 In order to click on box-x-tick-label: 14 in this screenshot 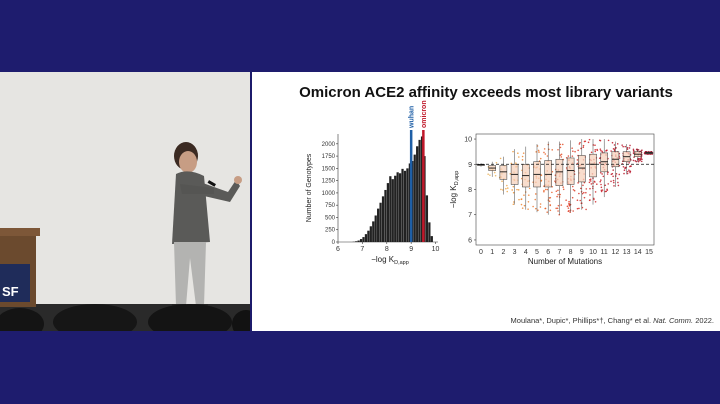, I will do `click(638, 252)`.